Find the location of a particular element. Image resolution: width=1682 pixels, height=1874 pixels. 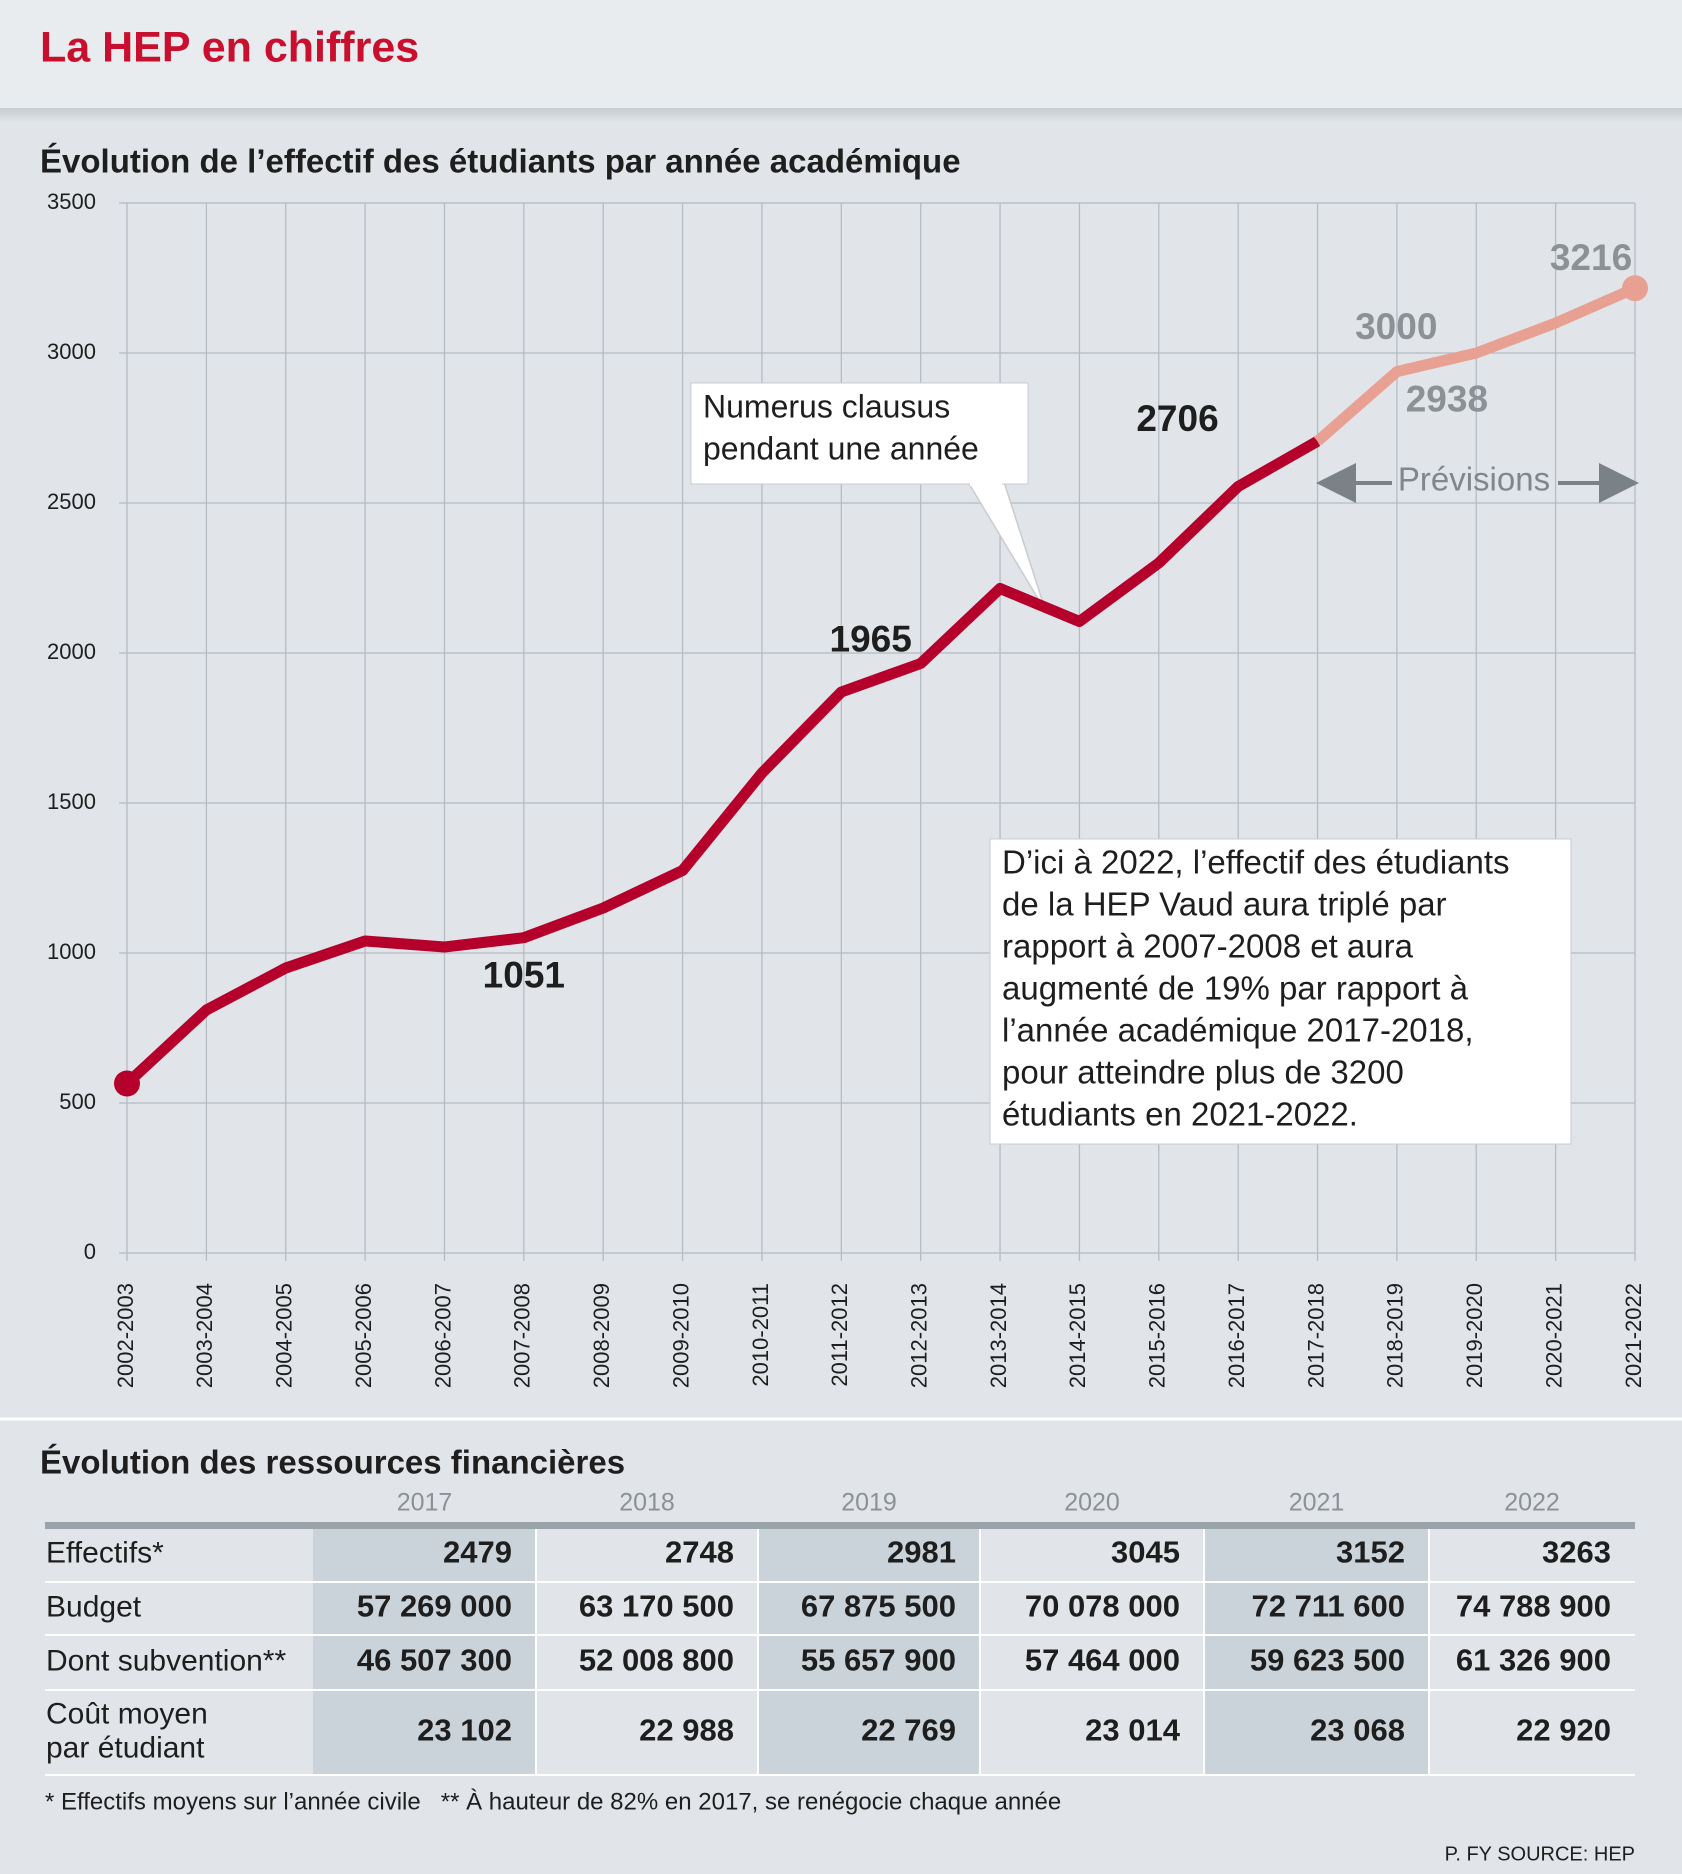

column-header: 2022 is located at coordinates (1532, 1503).